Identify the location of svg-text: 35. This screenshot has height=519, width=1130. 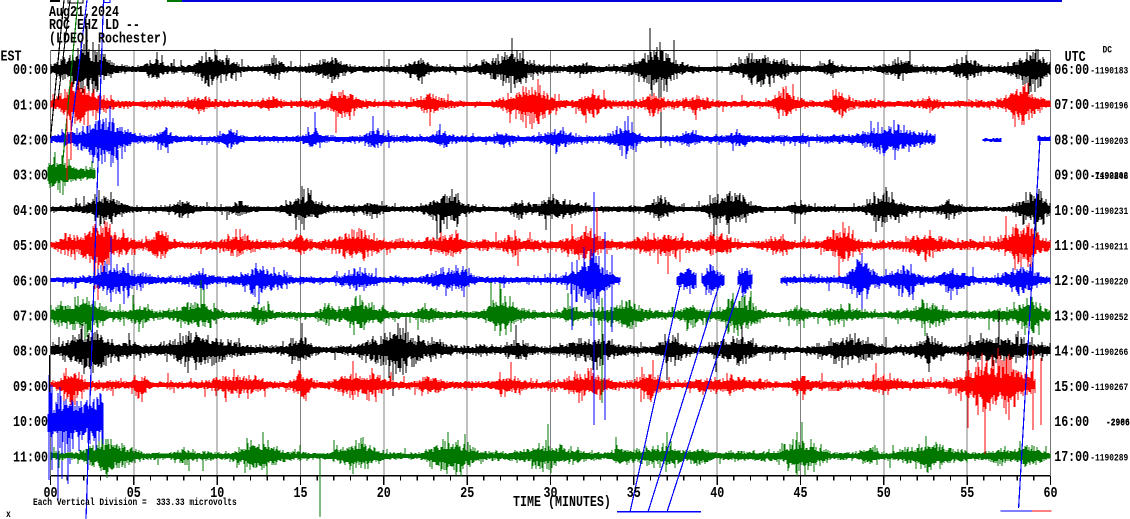
(634, 494).